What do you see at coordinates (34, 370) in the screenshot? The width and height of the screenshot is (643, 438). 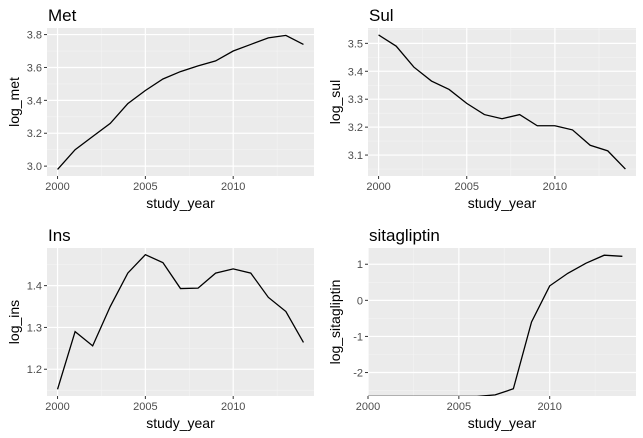 I see `y-tick-label: 1.2` at bounding box center [34, 370].